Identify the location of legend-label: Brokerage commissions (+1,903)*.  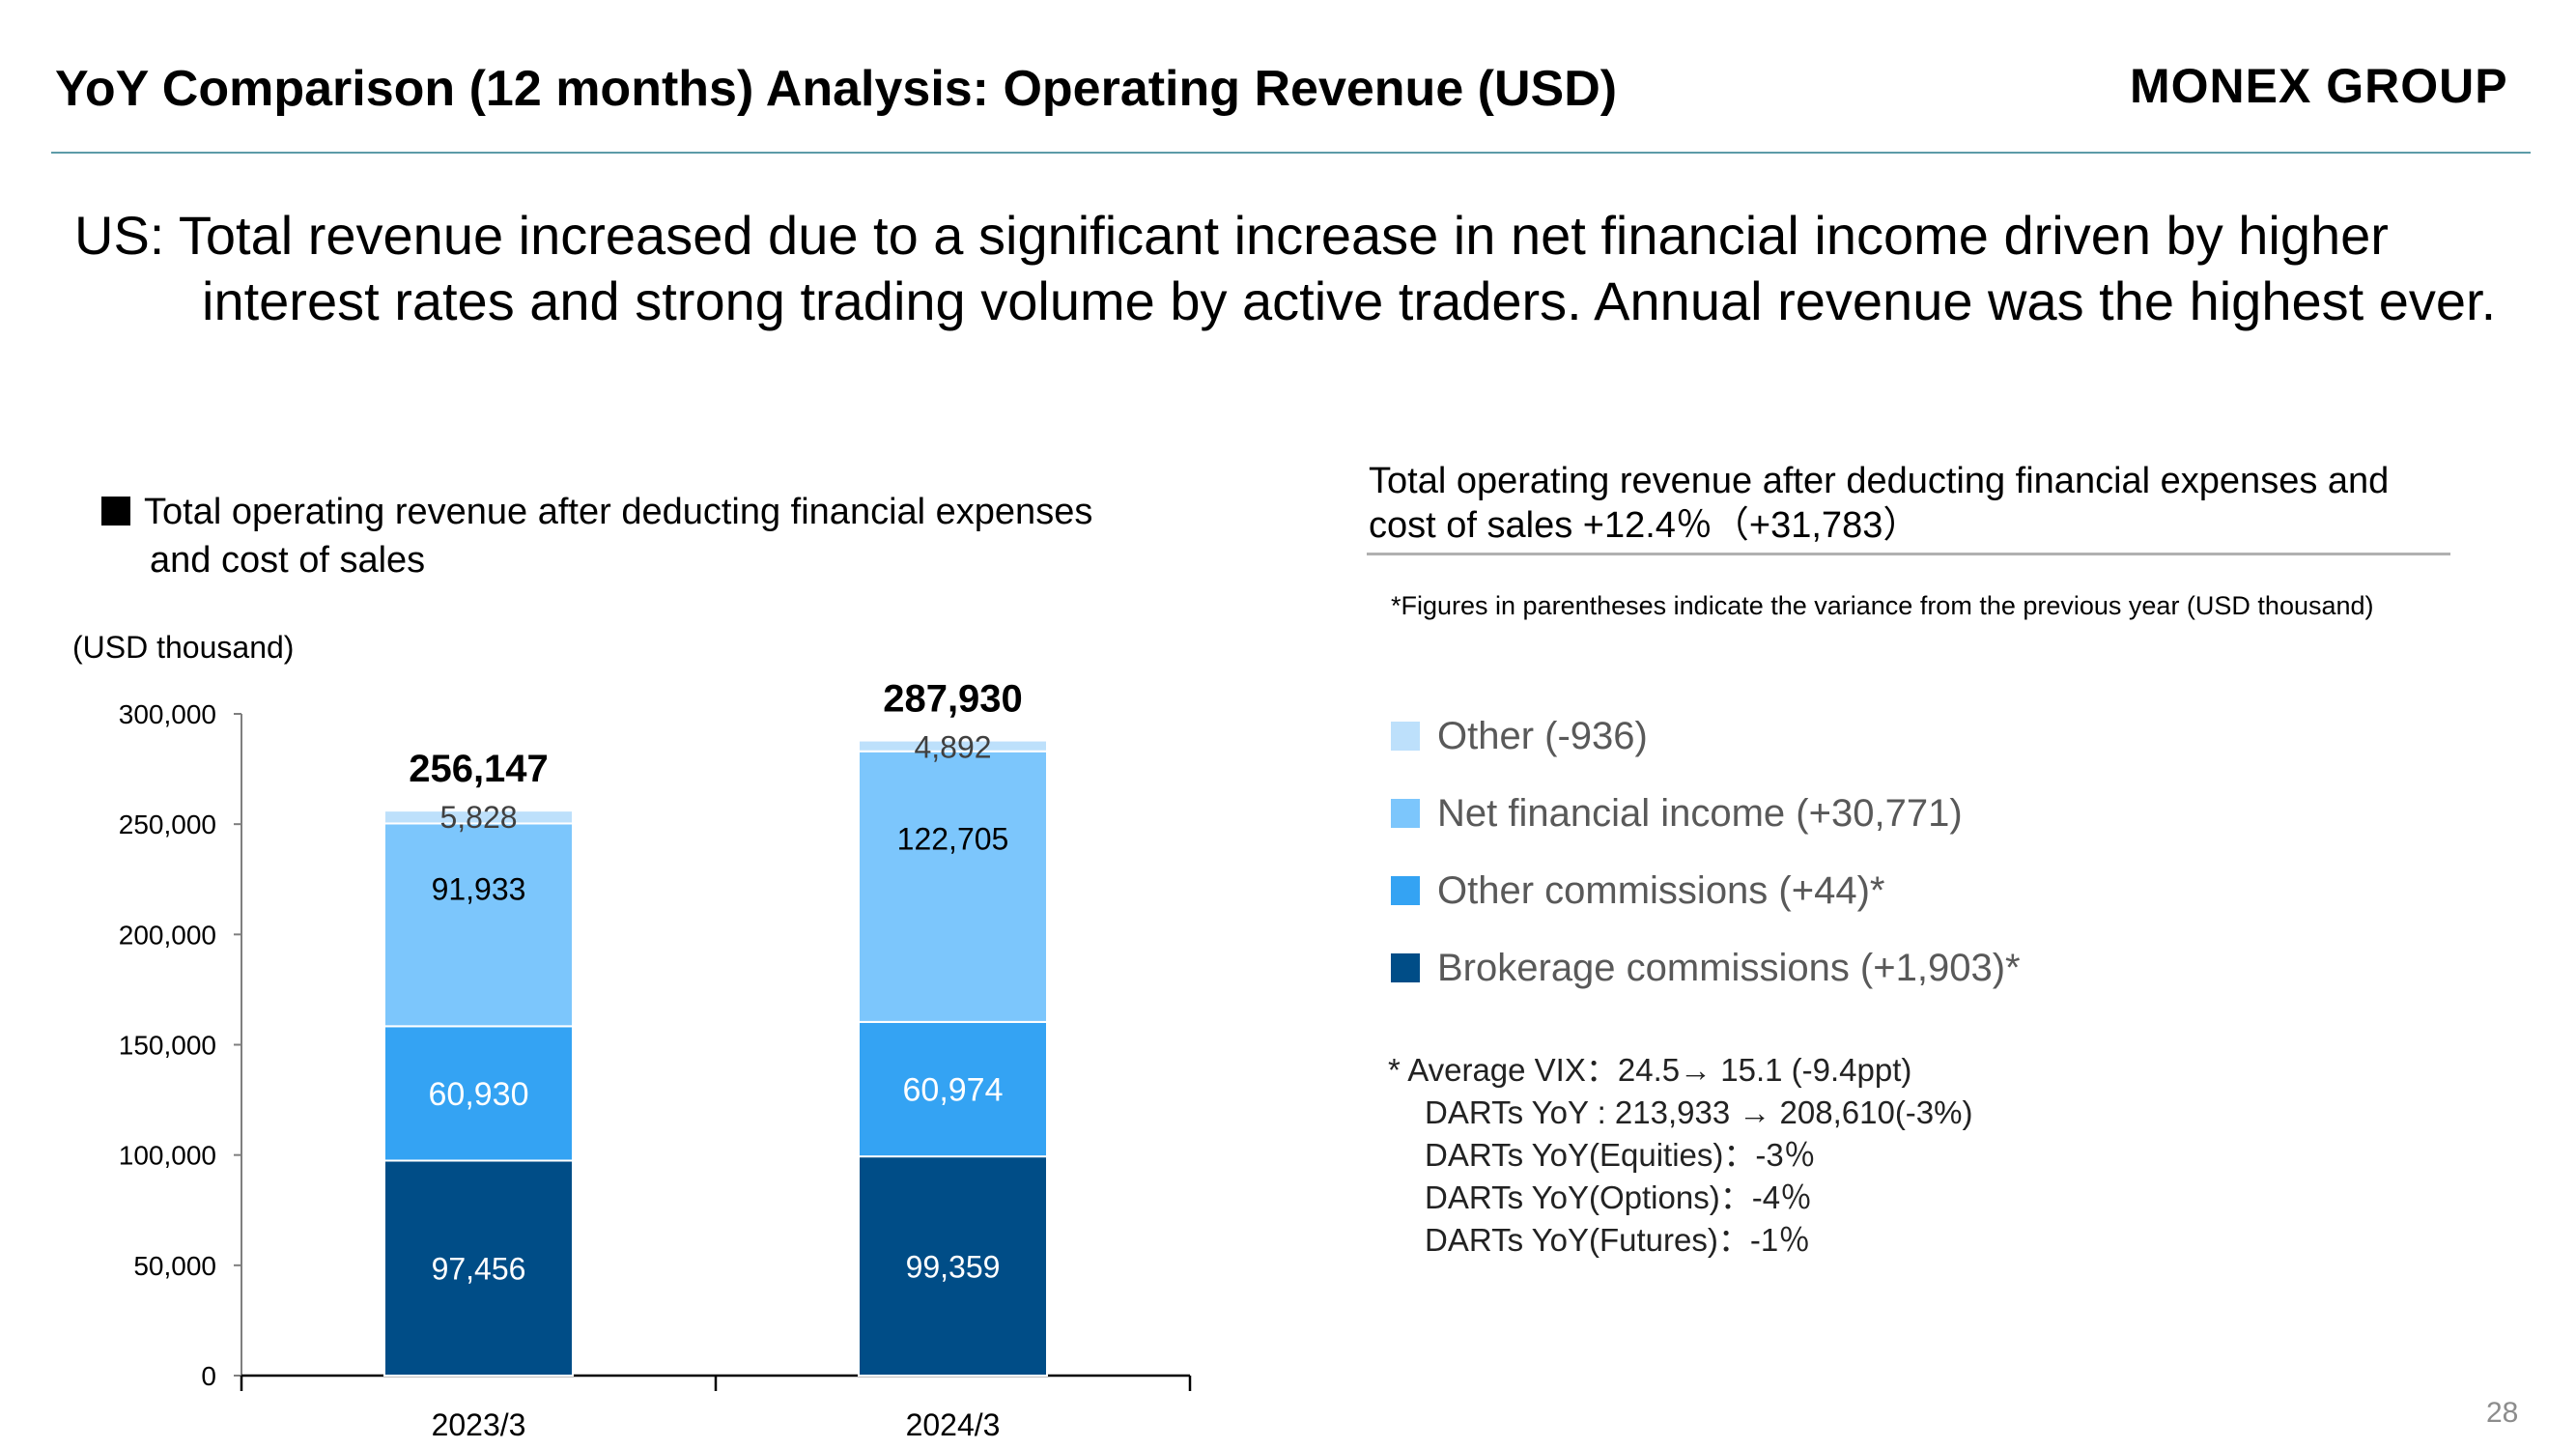
(1729, 967).